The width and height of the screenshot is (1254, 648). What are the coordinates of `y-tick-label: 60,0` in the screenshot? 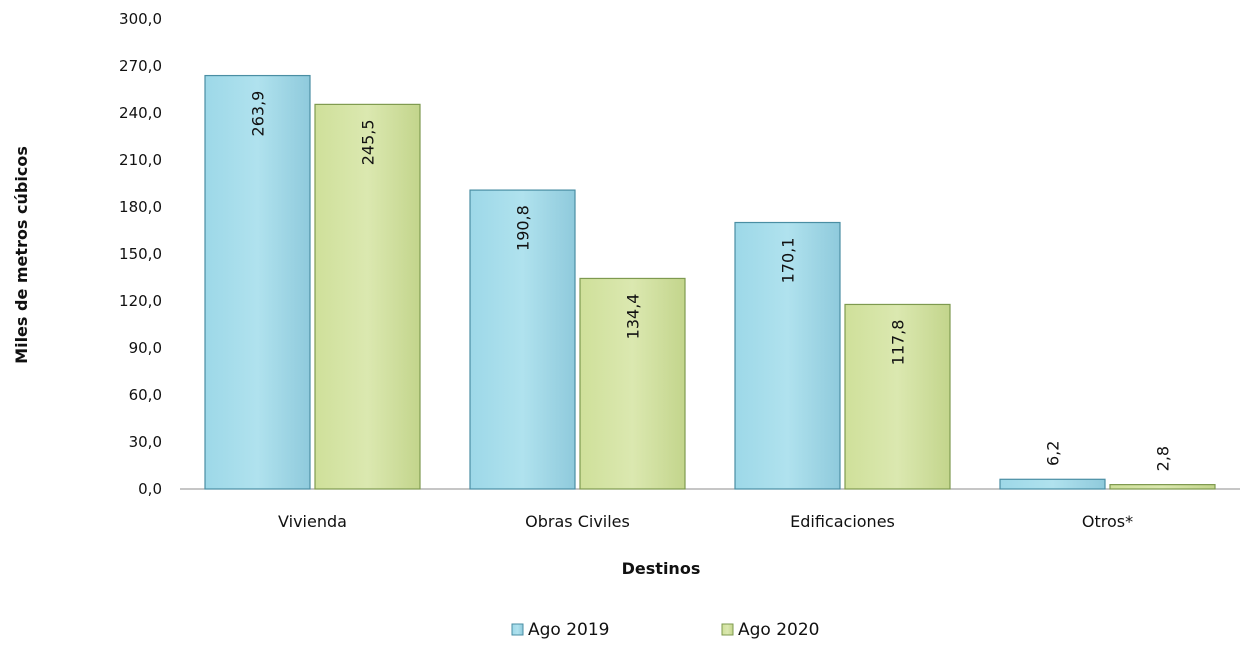 It's located at (145, 395).